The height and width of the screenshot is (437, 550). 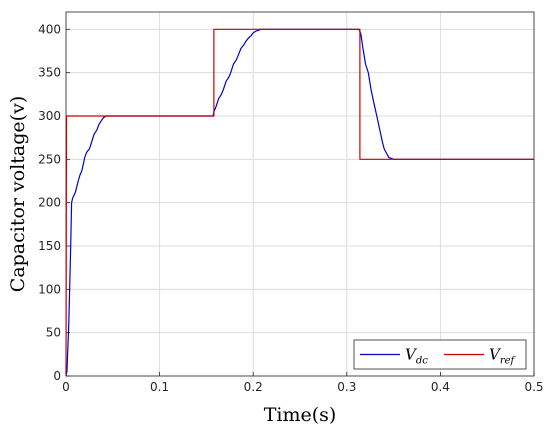 What do you see at coordinates (49, 116) in the screenshot?
I see `y-tick-label: 300` at bounding box center [49, 116].